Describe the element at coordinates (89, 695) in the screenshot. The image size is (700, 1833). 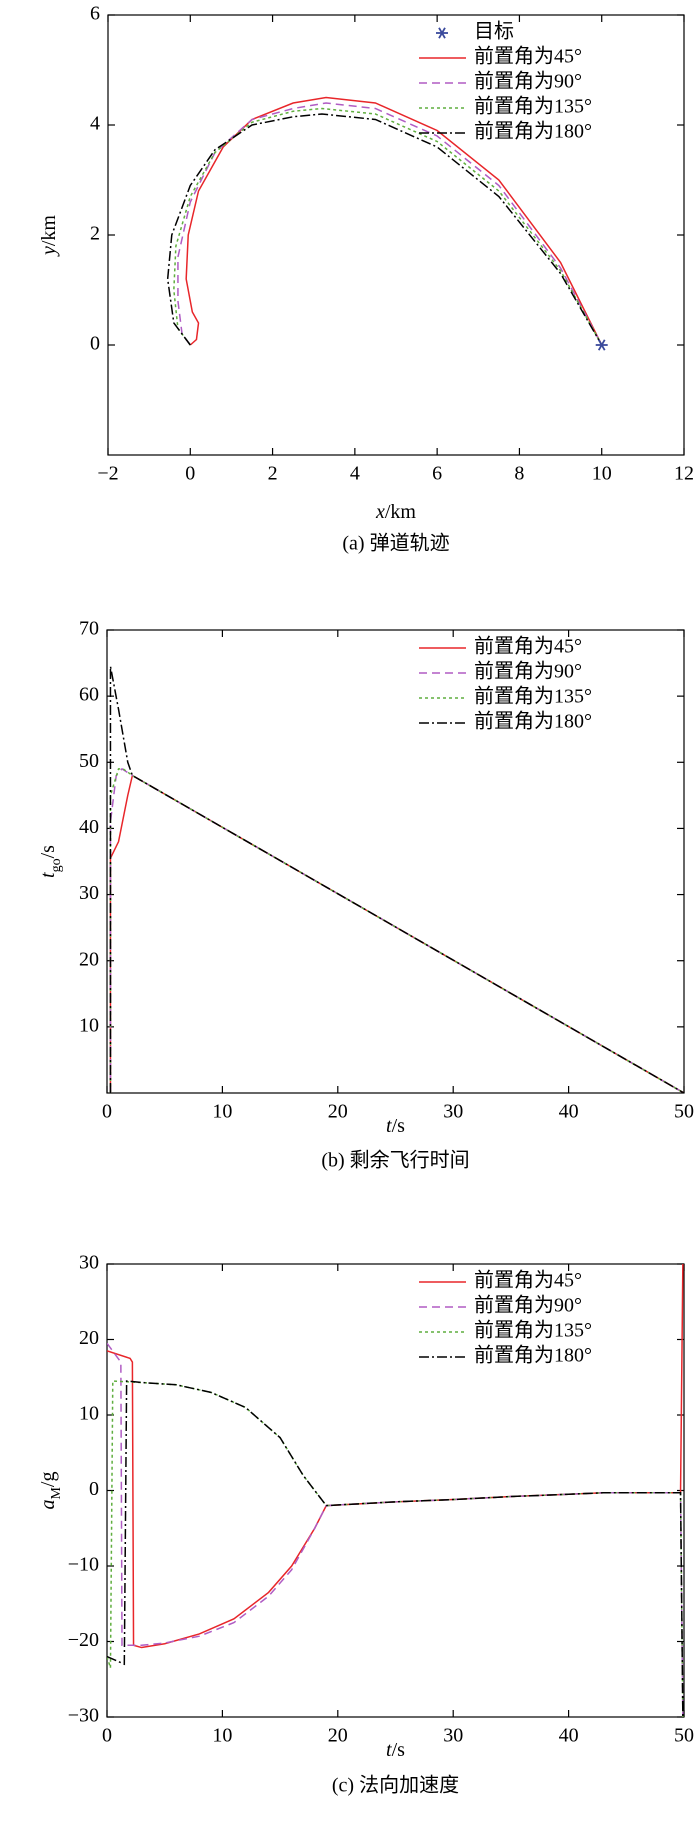
I see `y-tick-label: 60` at that location.